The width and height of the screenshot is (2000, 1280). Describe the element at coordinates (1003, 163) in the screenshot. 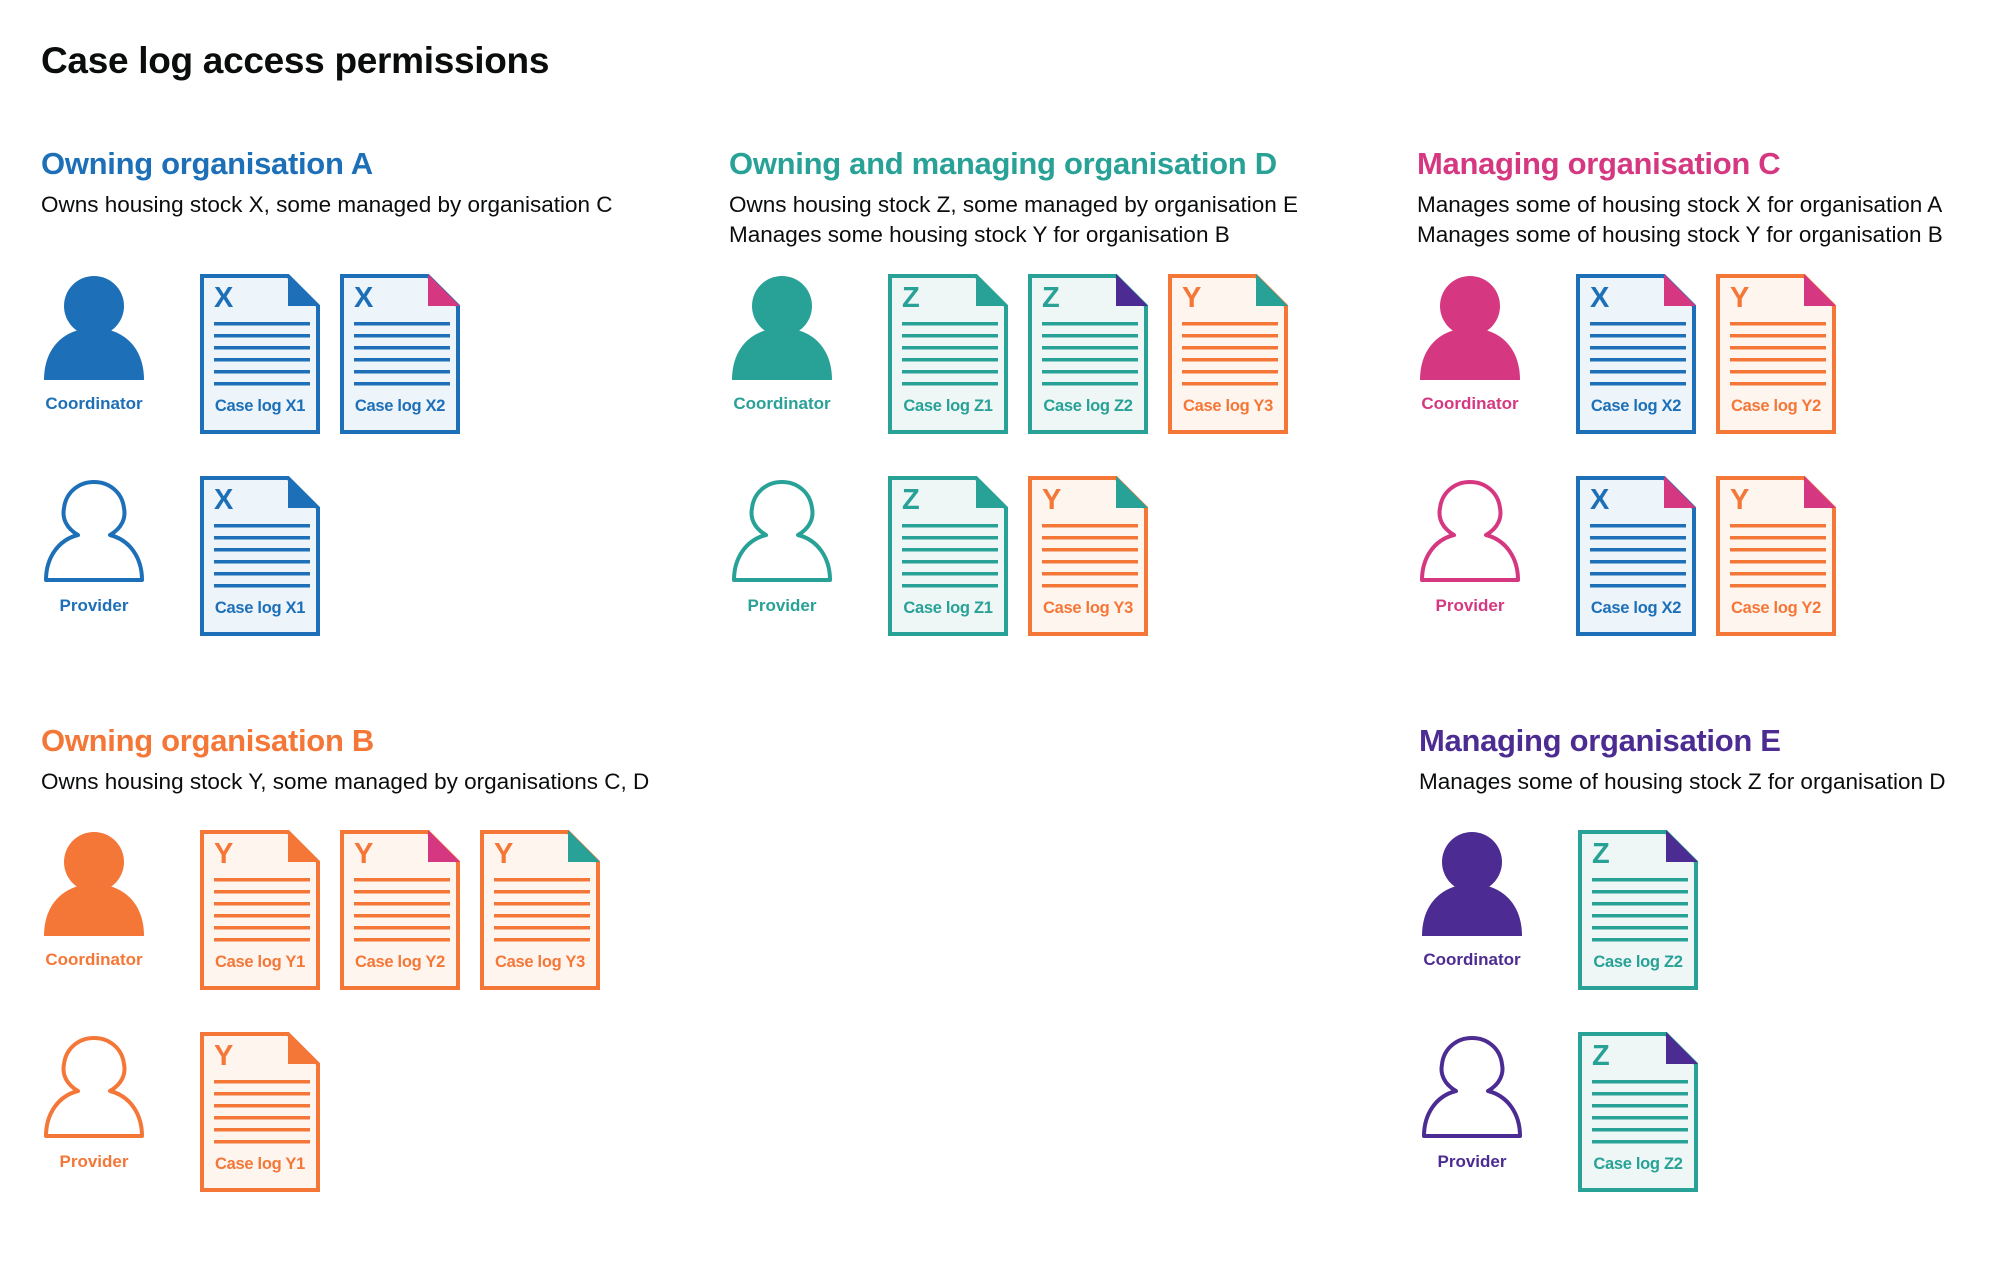

I see `section-title: Owning and managing organisation D` at that location.